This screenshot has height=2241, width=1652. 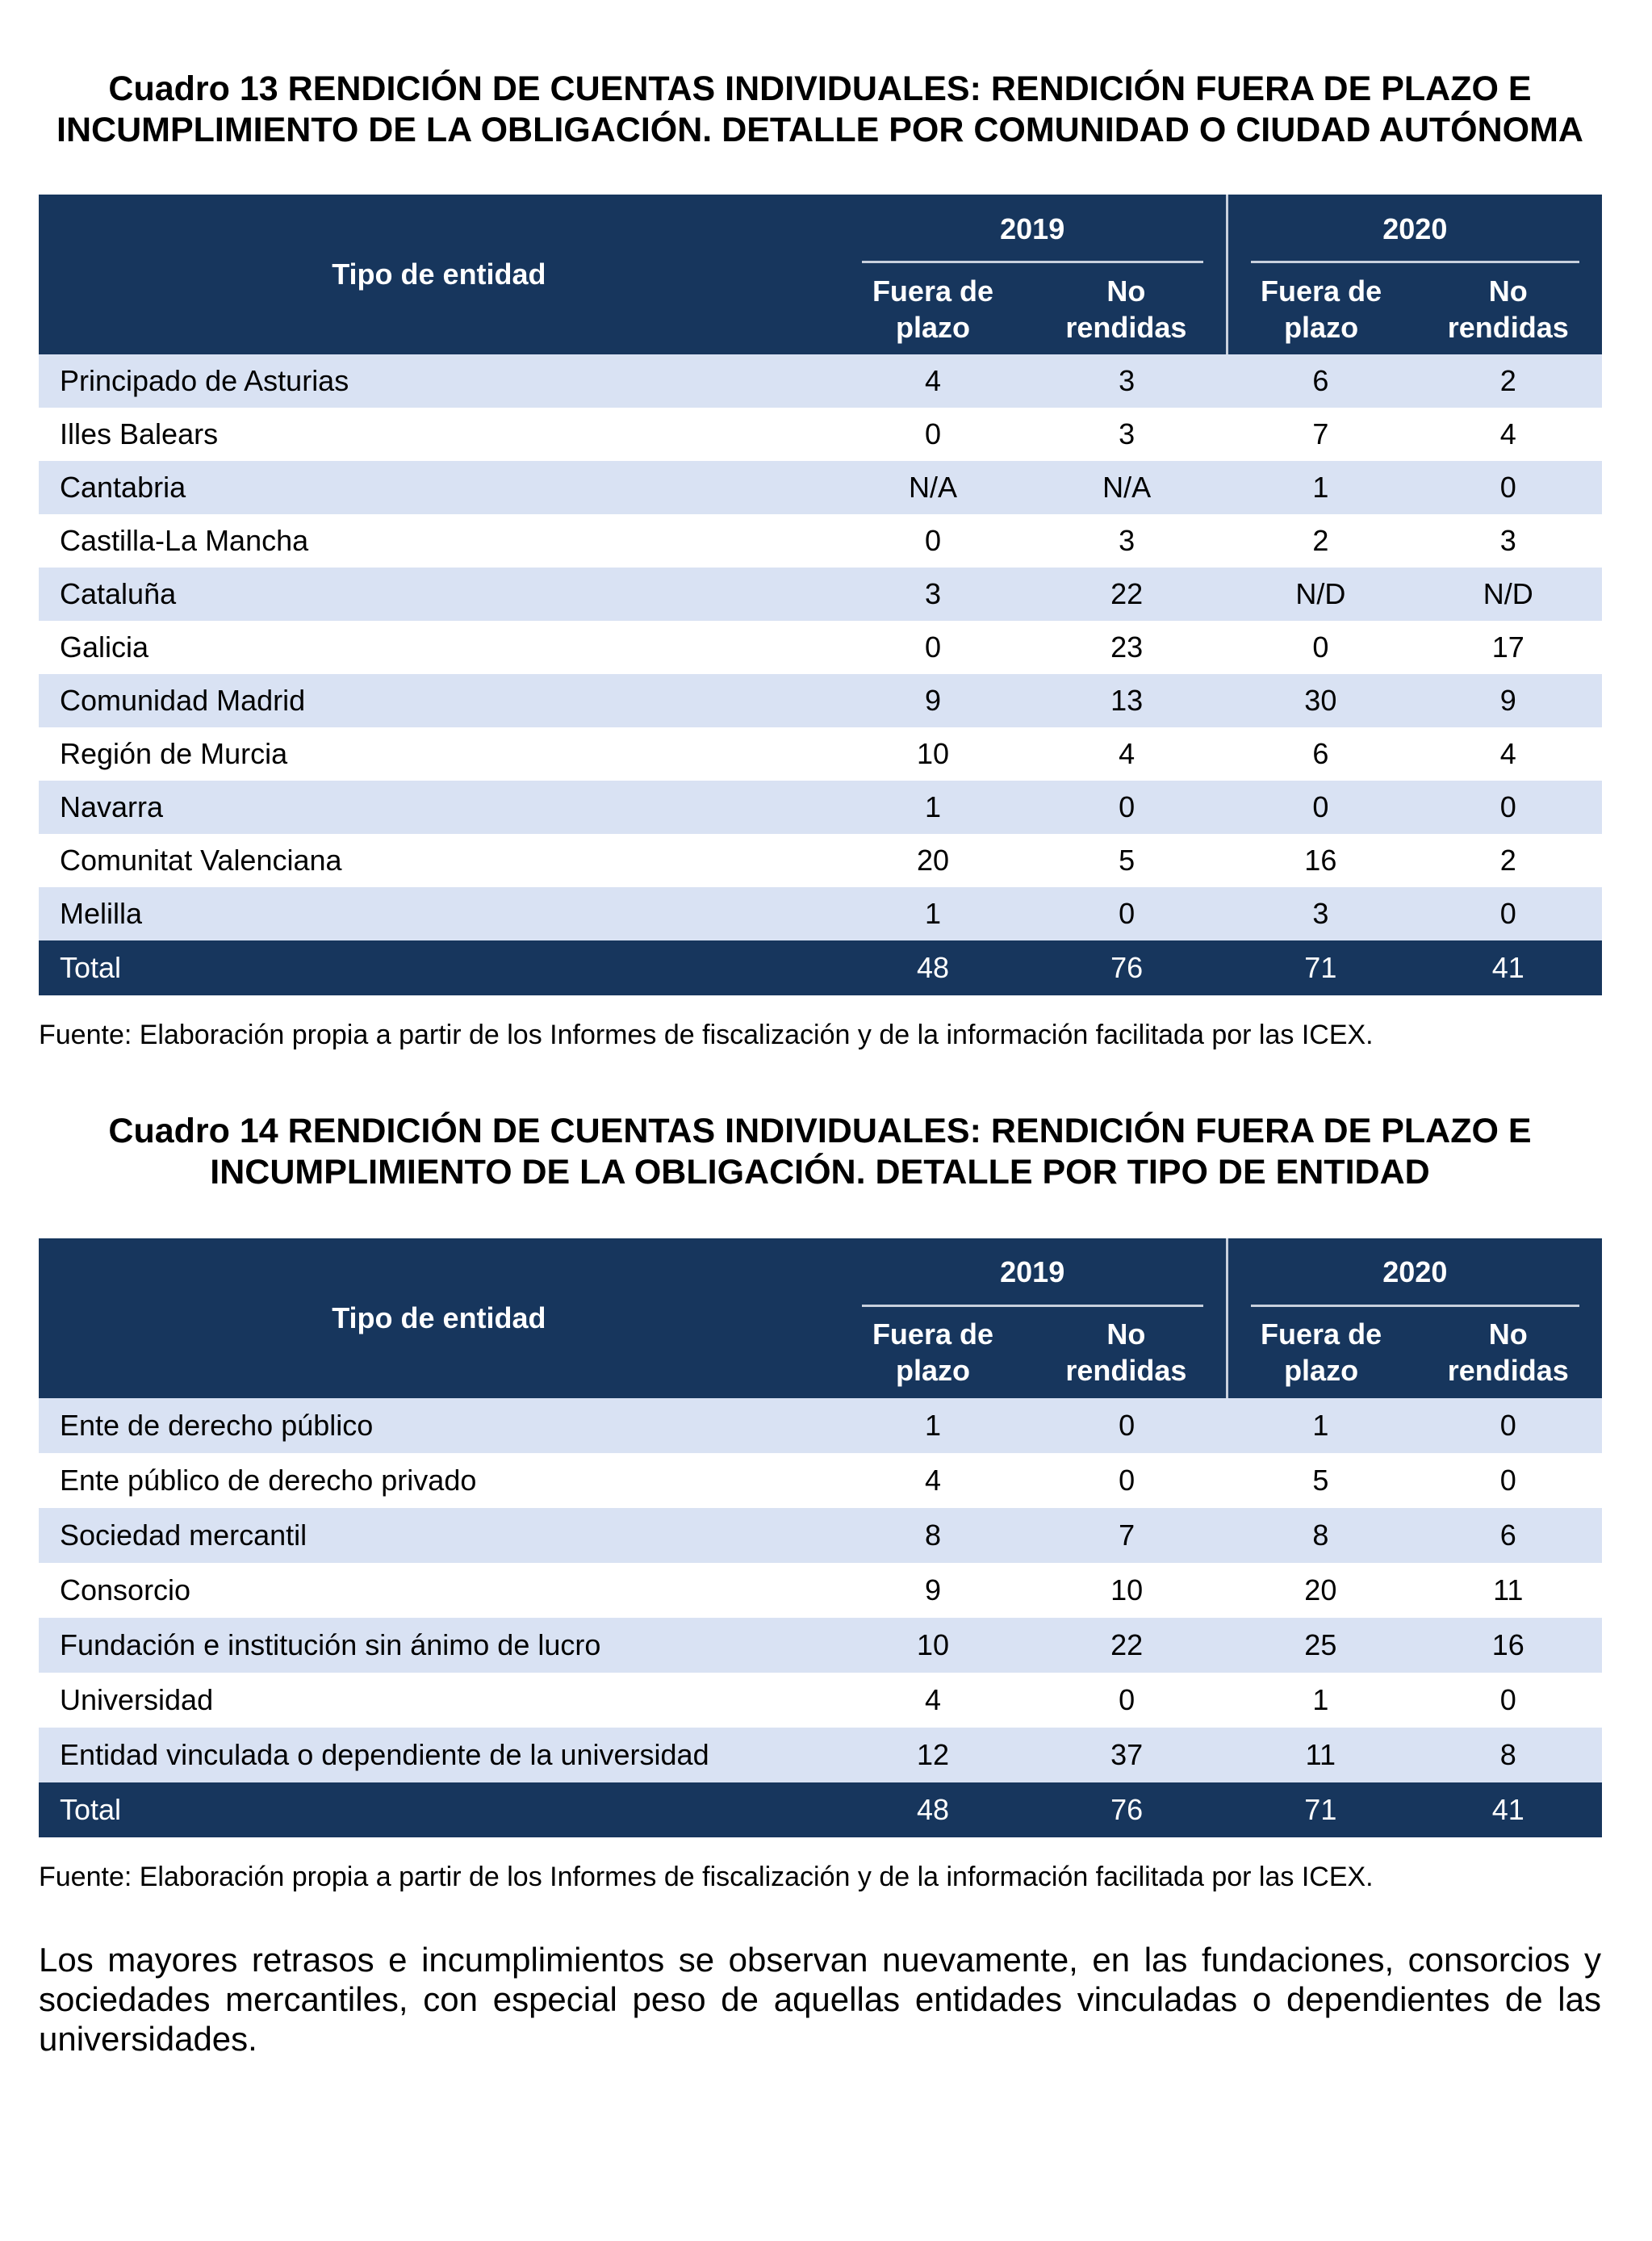 What do you see at coordinates (820, 860) in the screenshot?
I see `table-row: Comunitat Valenciana 20 5 16 2` at bounding box center [820, 860].